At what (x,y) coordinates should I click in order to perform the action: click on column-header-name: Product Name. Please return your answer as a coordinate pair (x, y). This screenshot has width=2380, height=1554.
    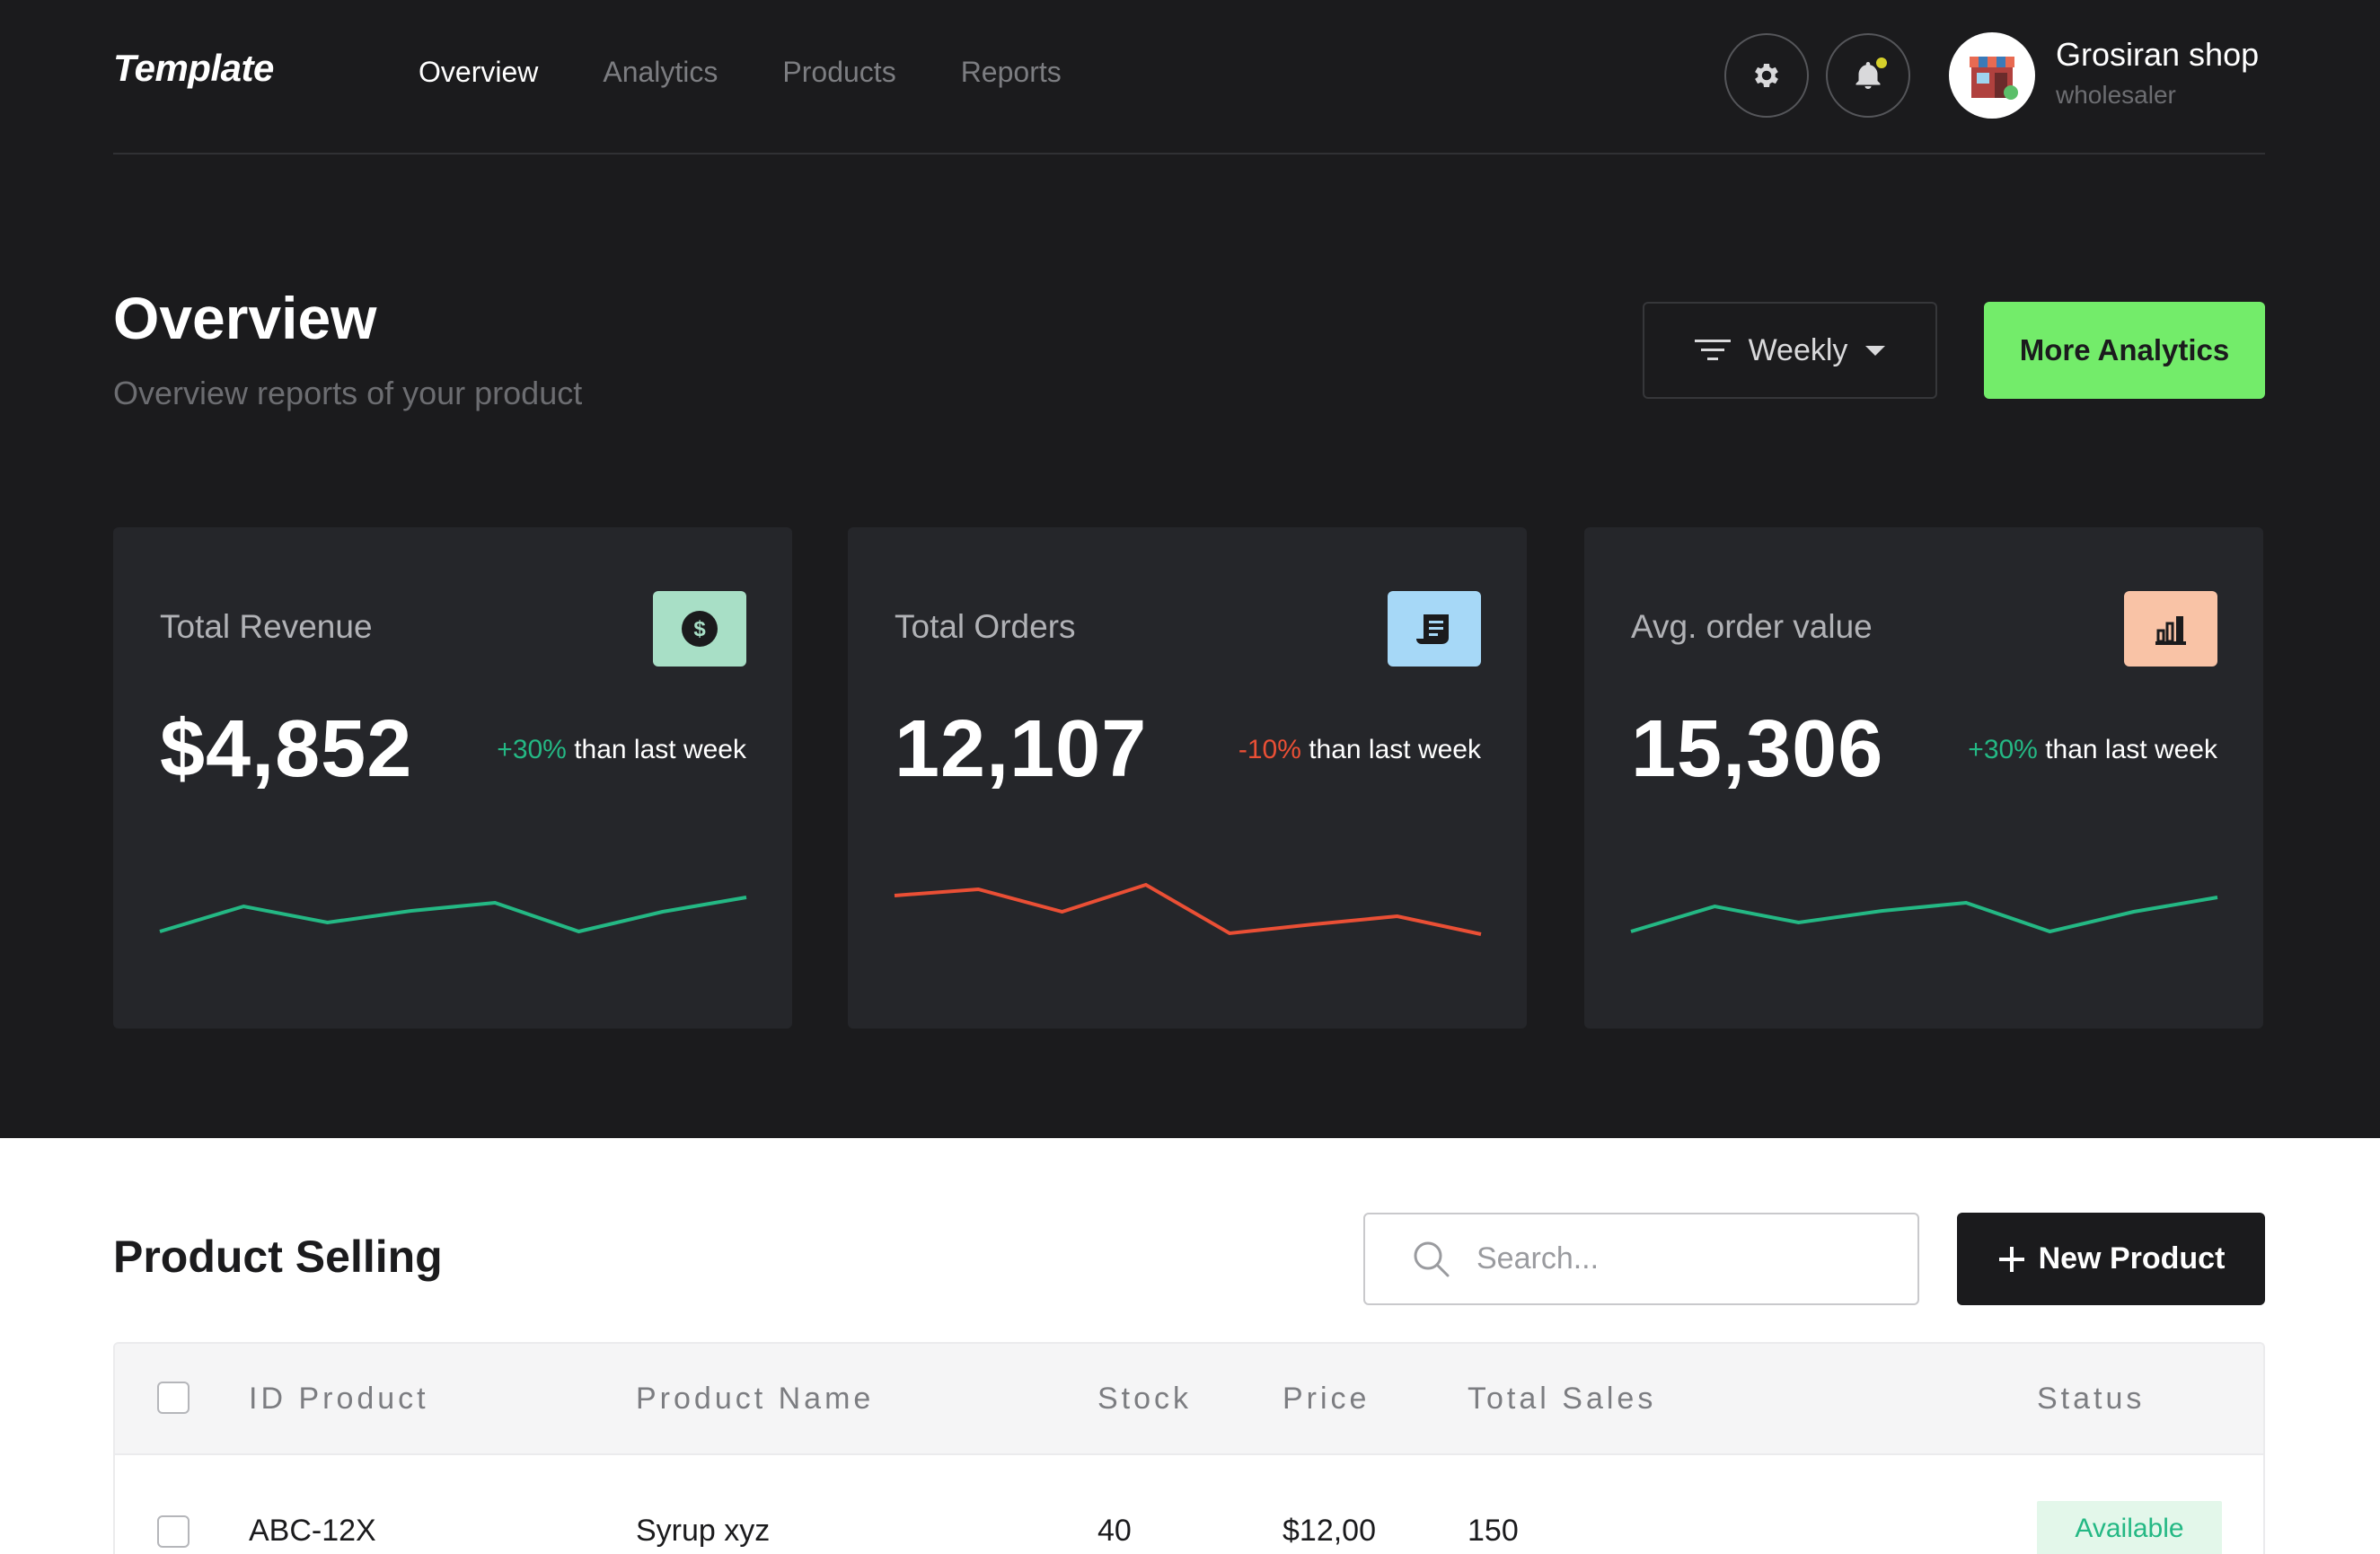
    Looking at the image, I should click on (755, 1399).